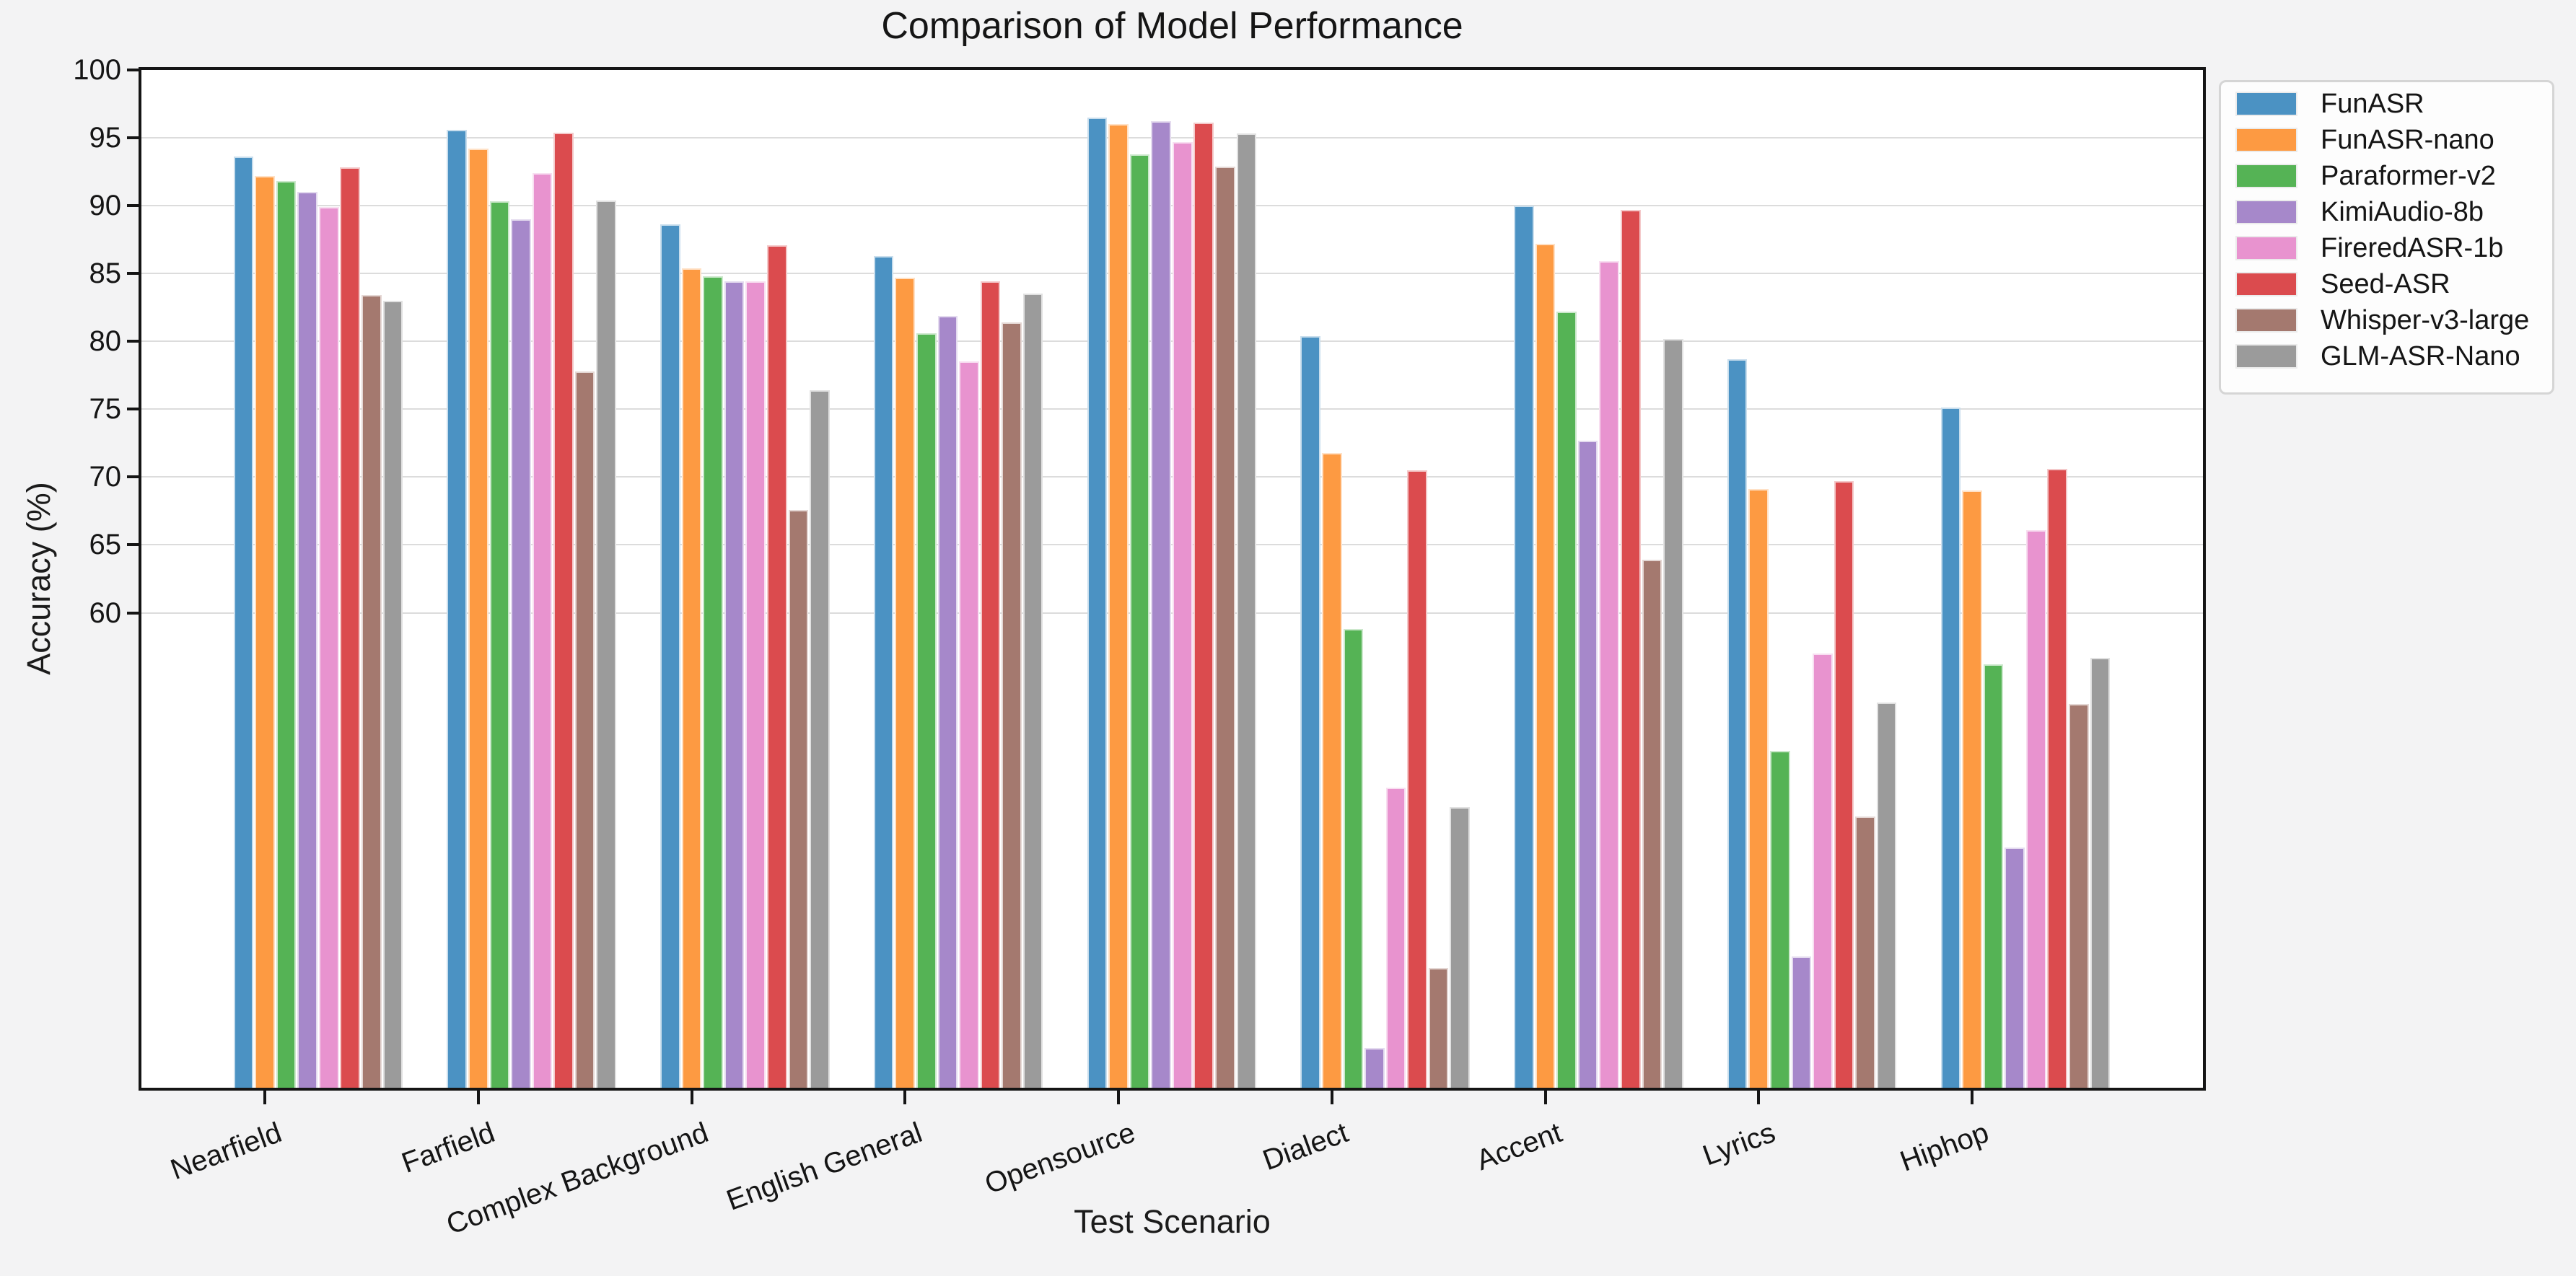  What do you see at coordinates (2393, 140) in the screenshot?
I see `legend-item-FunASR-nano: FunASR-nano` at bounding box center [2393, 140].